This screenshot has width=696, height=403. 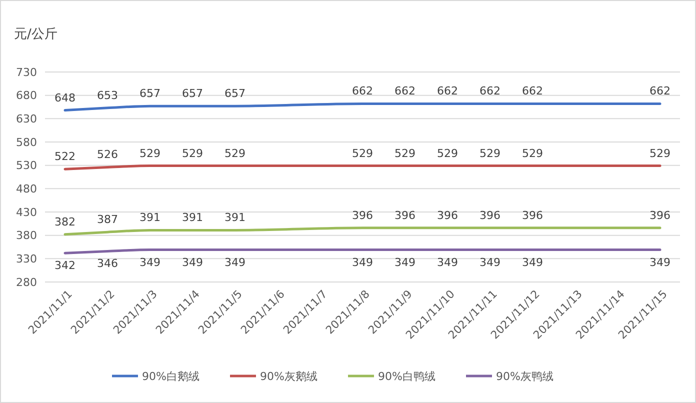 I want to click on y-tick-label: 280, so click(x=26, y=282).